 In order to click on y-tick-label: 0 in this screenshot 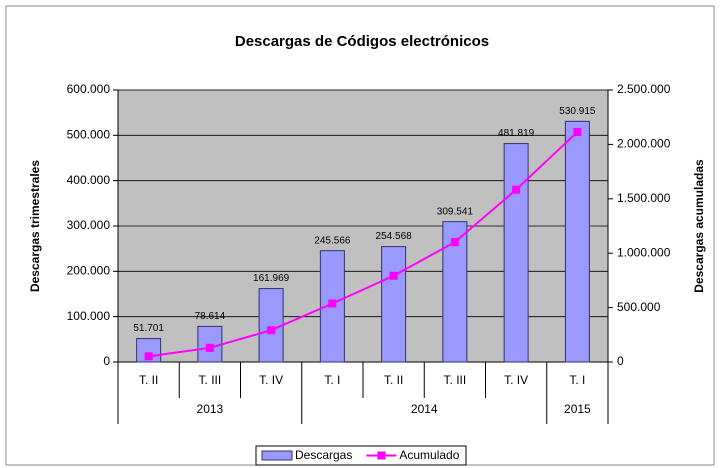, I will do `click(106, 361)`.